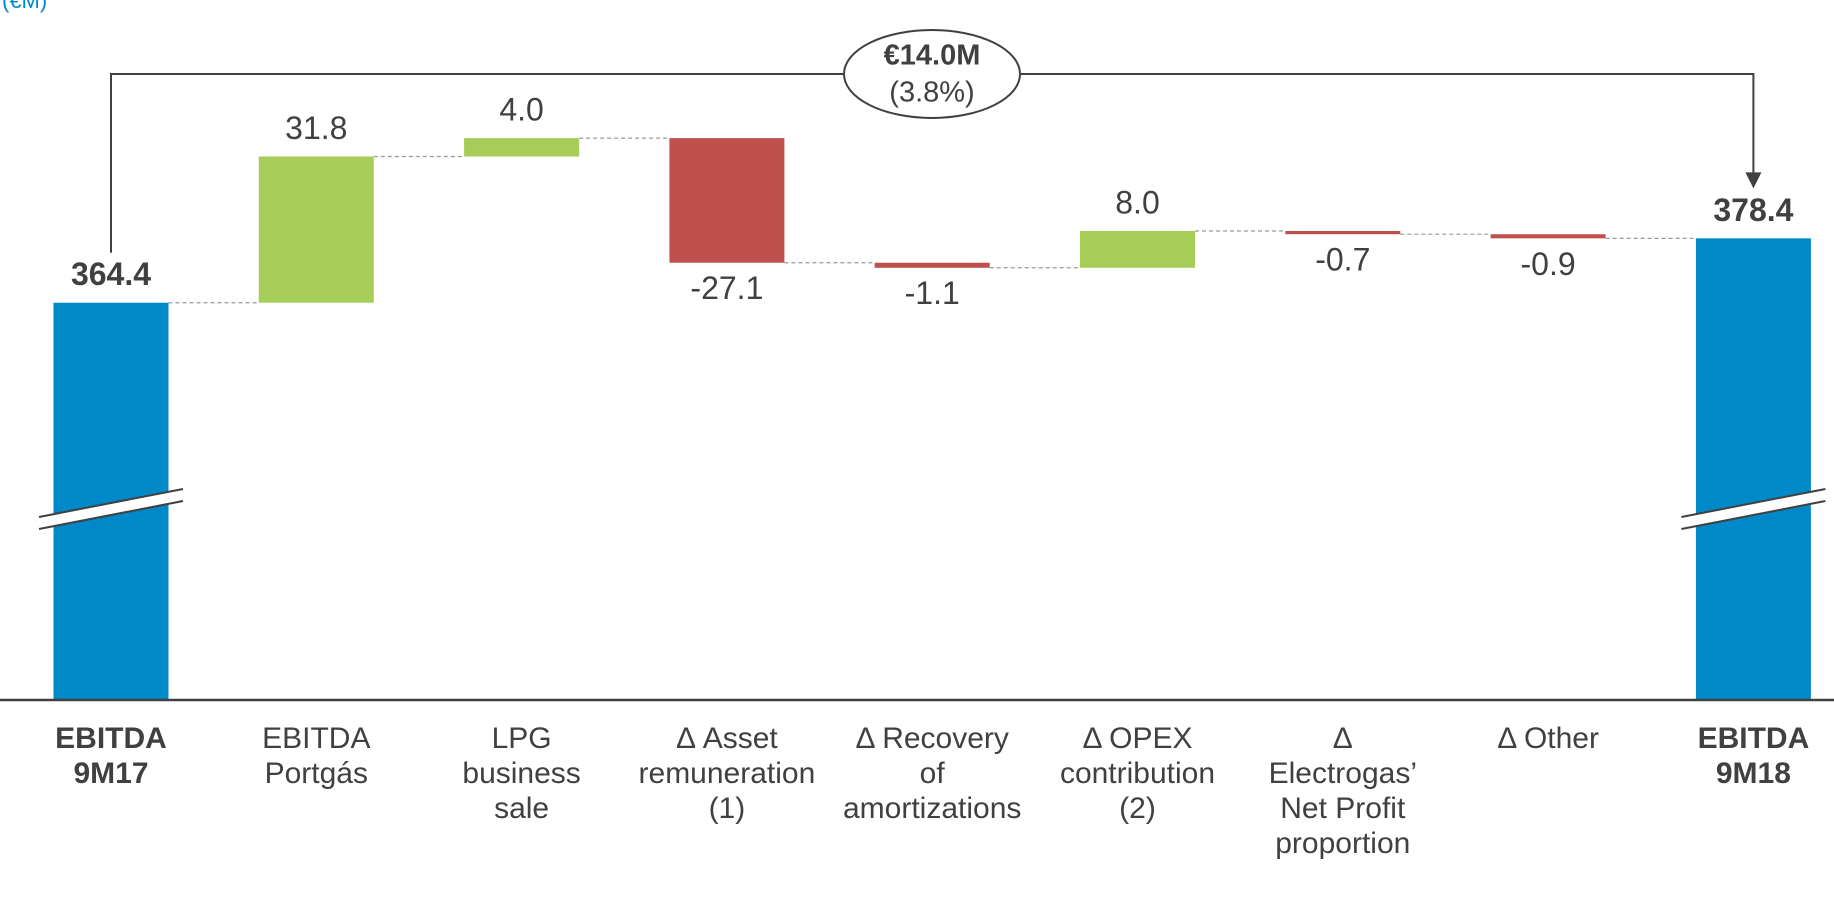 This screenshot has width=1834, height=904. Describe the element at coordinates (932, 74) in the screenshot. I see `annotation-box` at that location.